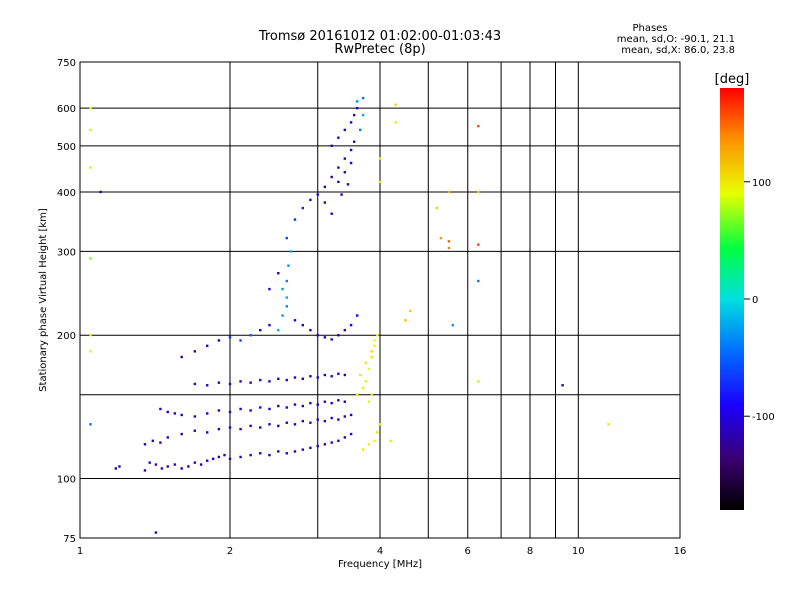  What do you see at coordinates (66, 147) in the screenshot?
I see `y-tick-label: 500` at bounding box center [66, 147].